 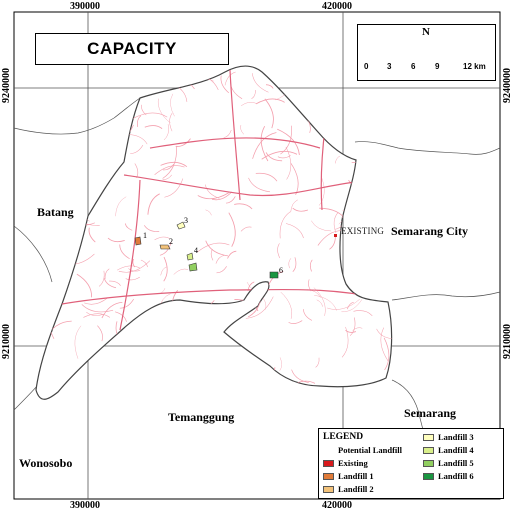 I want to click on legend-item-landfill-4: Landfill 4, so click(x=448, y=450).